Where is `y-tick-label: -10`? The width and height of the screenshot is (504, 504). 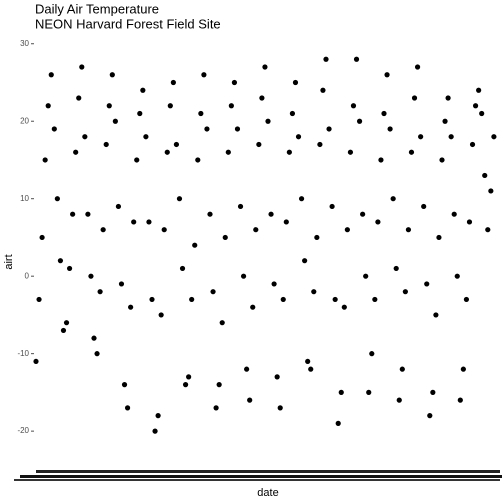 y-tick-label: -10 is located at coordinates (23, 353).